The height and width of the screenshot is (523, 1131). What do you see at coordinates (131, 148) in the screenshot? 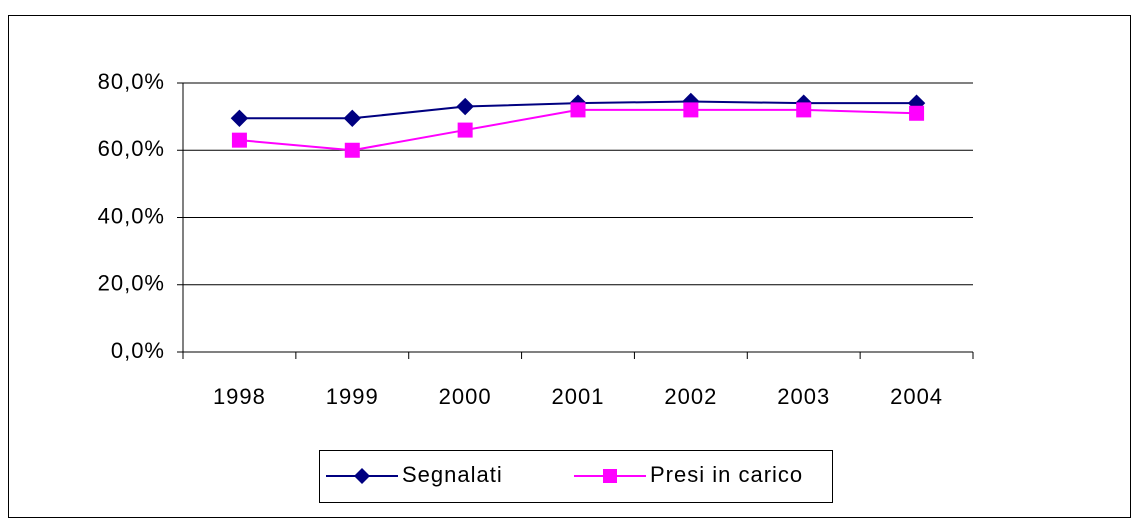
I see `y-tick-label: 60,0%` at bounding box center [131, 148].